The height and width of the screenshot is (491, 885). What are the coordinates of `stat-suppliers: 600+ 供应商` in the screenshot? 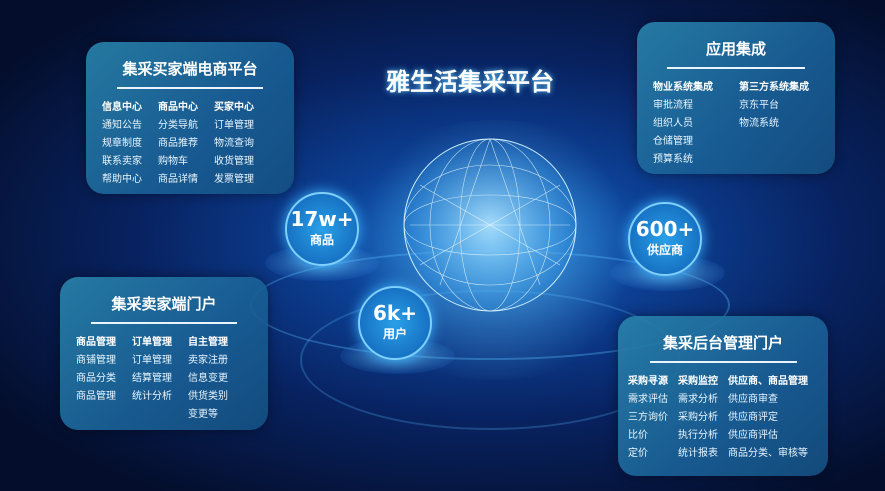 It's located at (665, 239).